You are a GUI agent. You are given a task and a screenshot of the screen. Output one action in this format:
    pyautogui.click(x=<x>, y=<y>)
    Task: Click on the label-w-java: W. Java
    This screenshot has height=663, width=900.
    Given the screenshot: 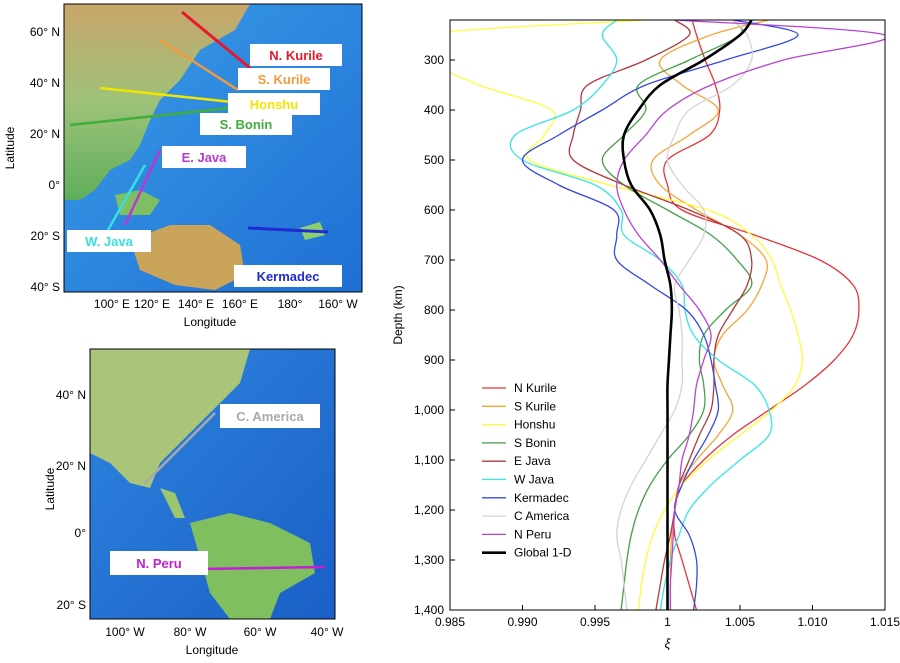 What is the action you would take?
    pyautogui.click(x=109, y=241)
    